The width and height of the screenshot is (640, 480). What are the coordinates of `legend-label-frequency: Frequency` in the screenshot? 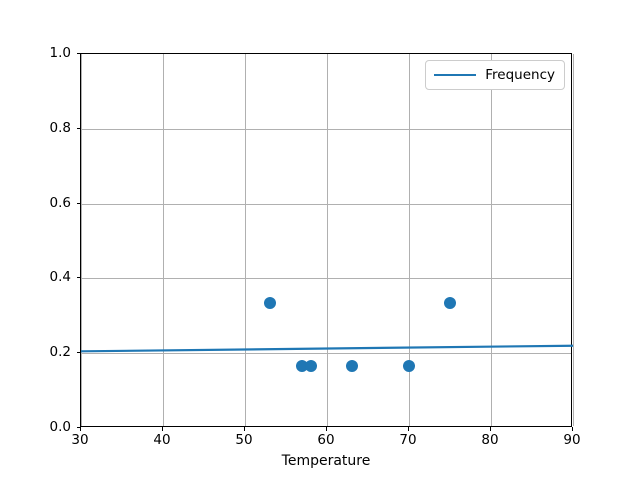 It's located at (520, 75).